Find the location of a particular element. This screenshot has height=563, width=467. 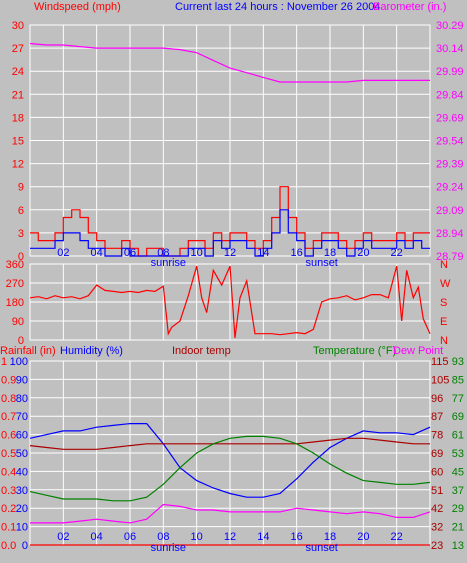

dewpoint-tick-label: 77 is located at coordinates (458, 399).